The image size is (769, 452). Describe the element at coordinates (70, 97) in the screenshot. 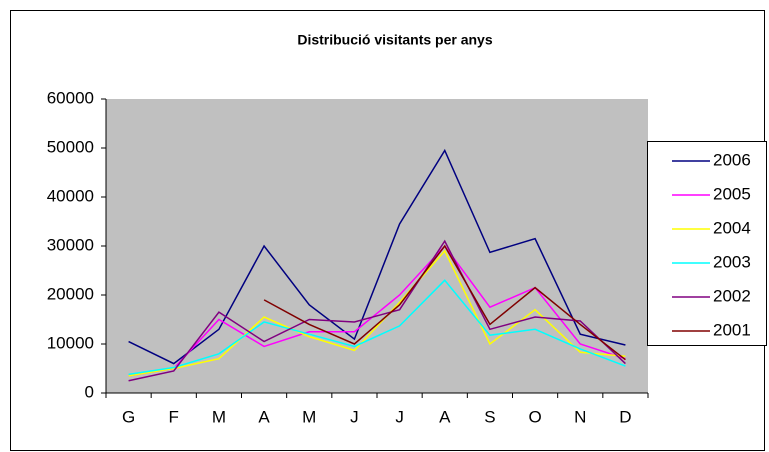

I see `y-tick-label: 60000` at that location.